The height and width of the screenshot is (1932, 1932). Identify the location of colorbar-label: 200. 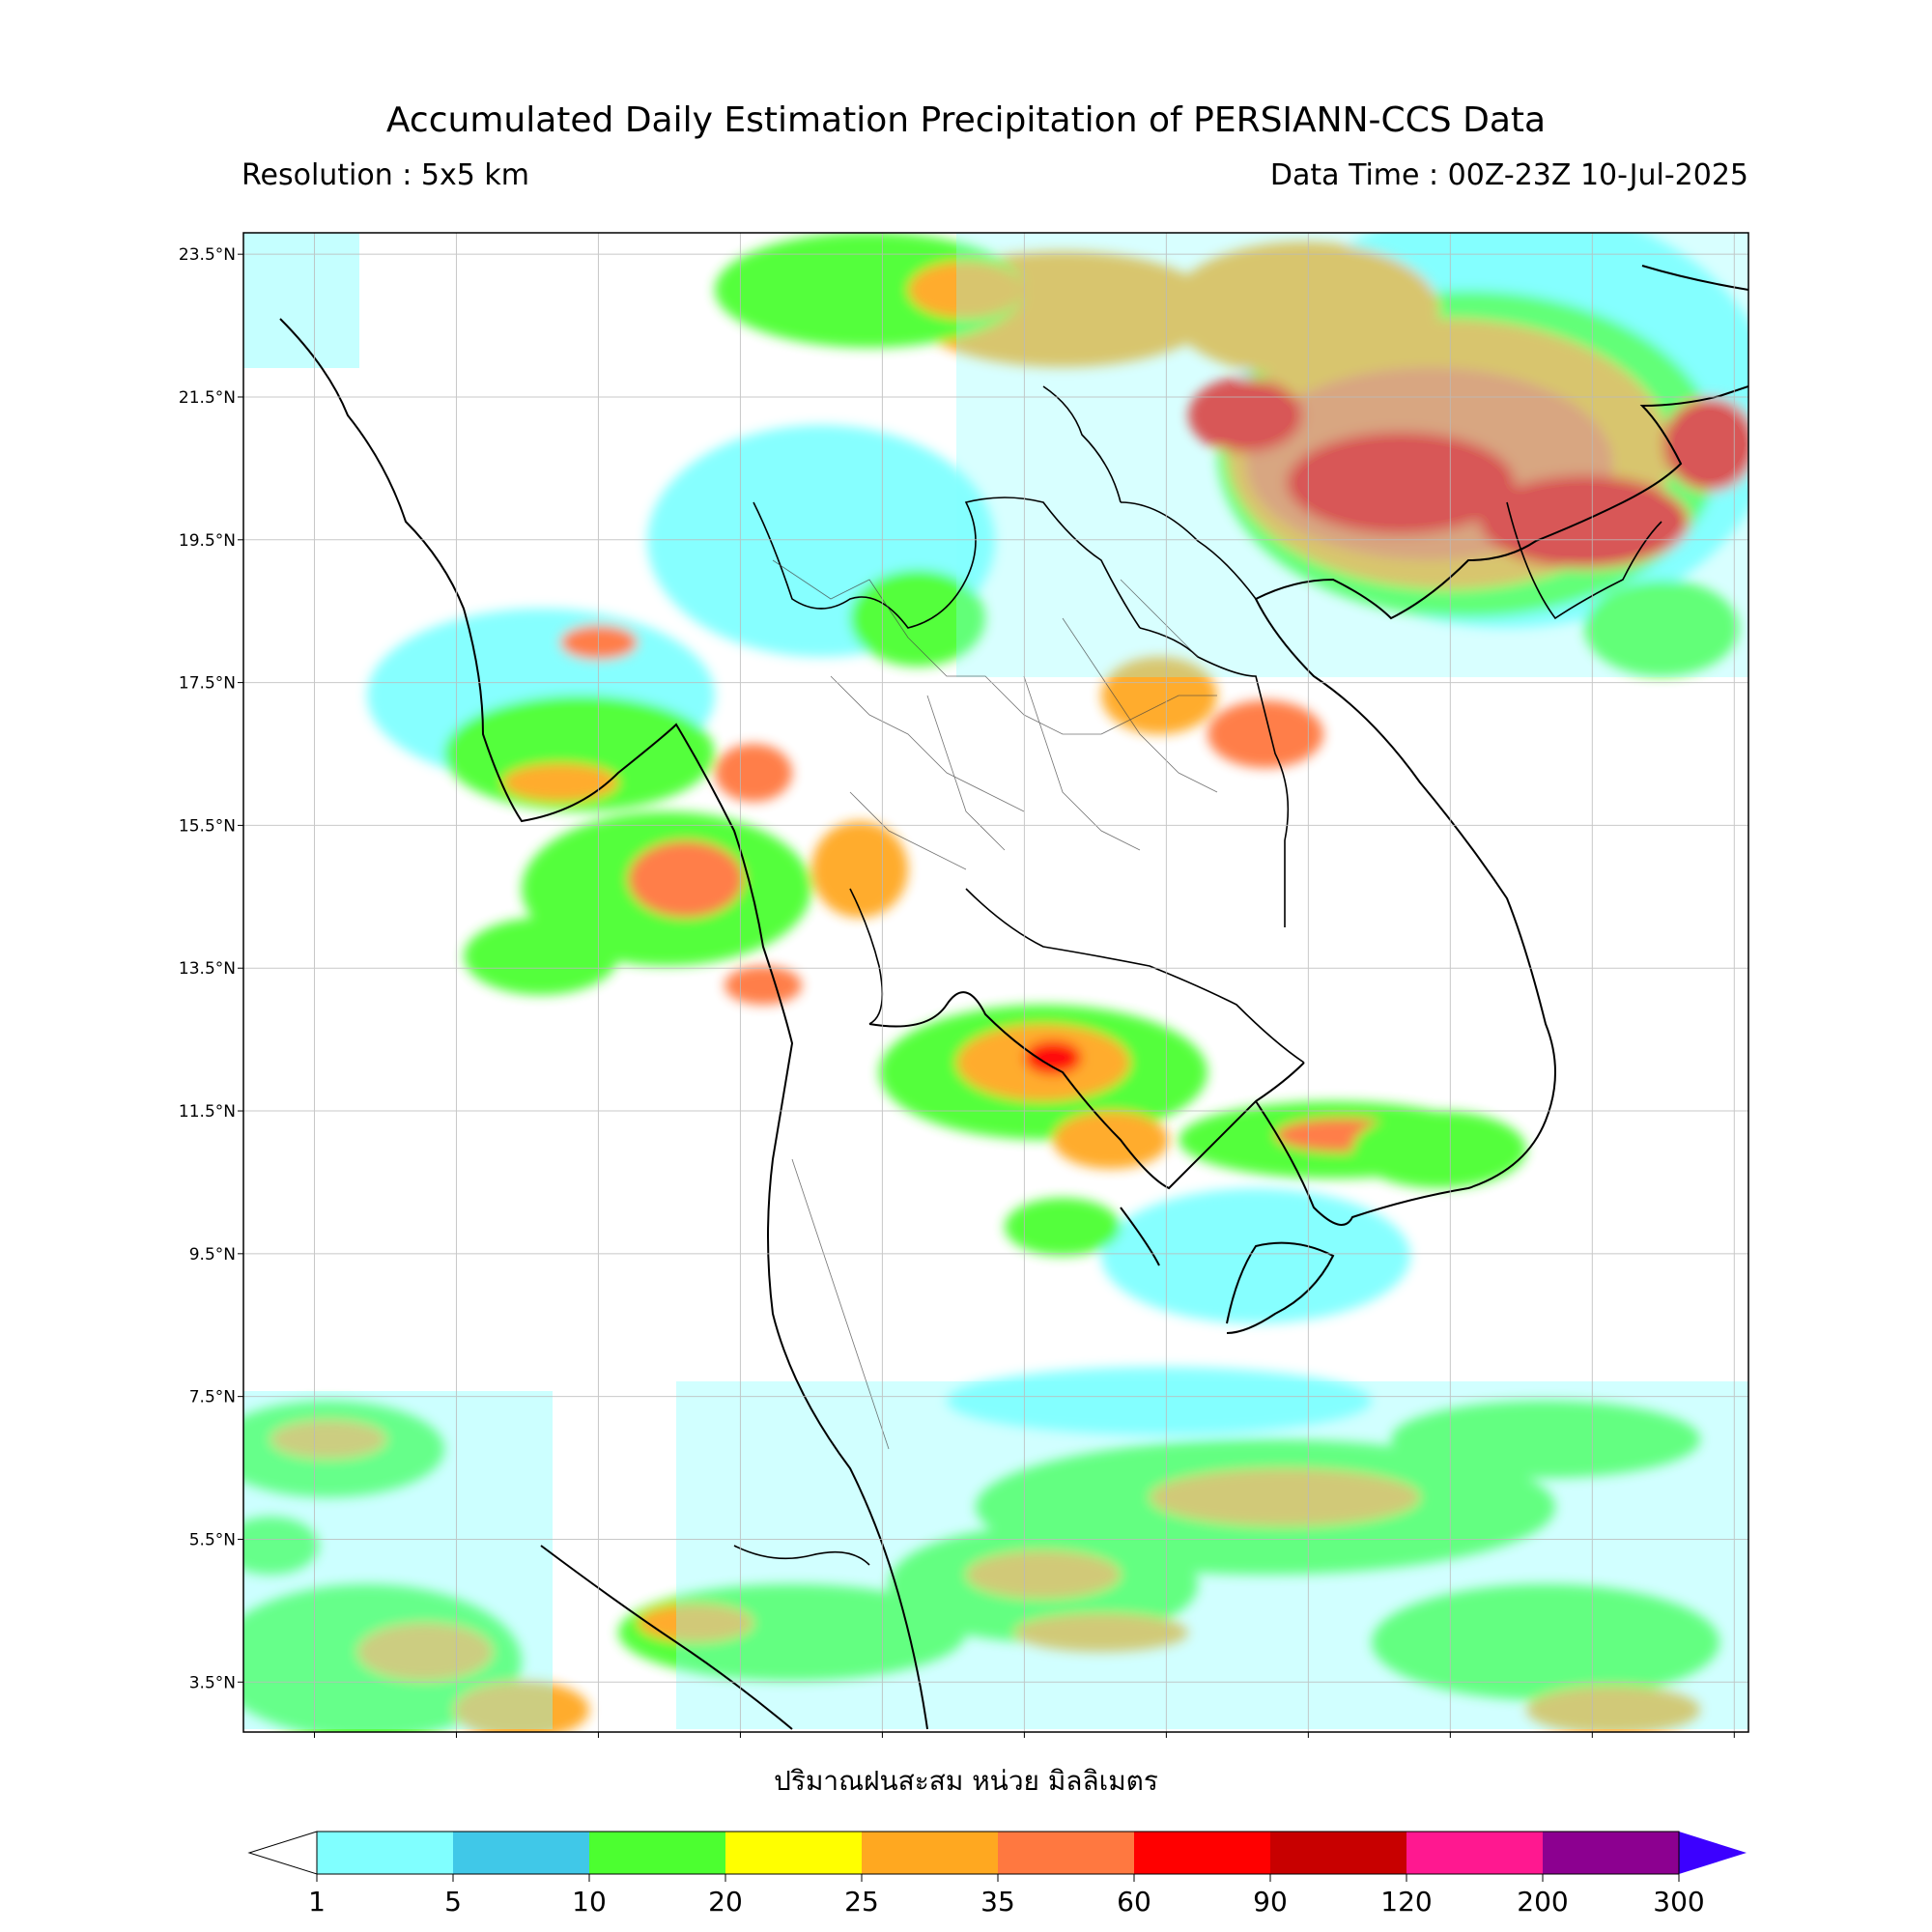
(1542, 1902).